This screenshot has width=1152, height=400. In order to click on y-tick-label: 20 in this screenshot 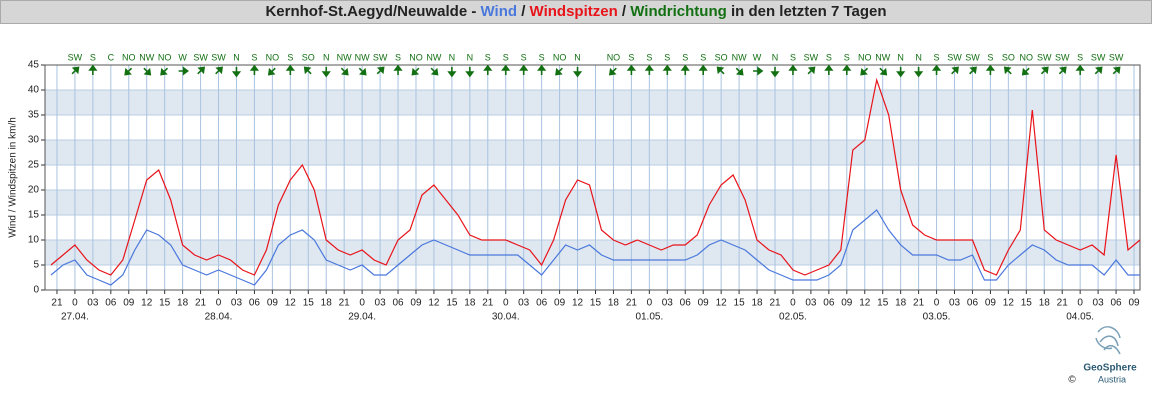, I will do `click(34, 190)`.